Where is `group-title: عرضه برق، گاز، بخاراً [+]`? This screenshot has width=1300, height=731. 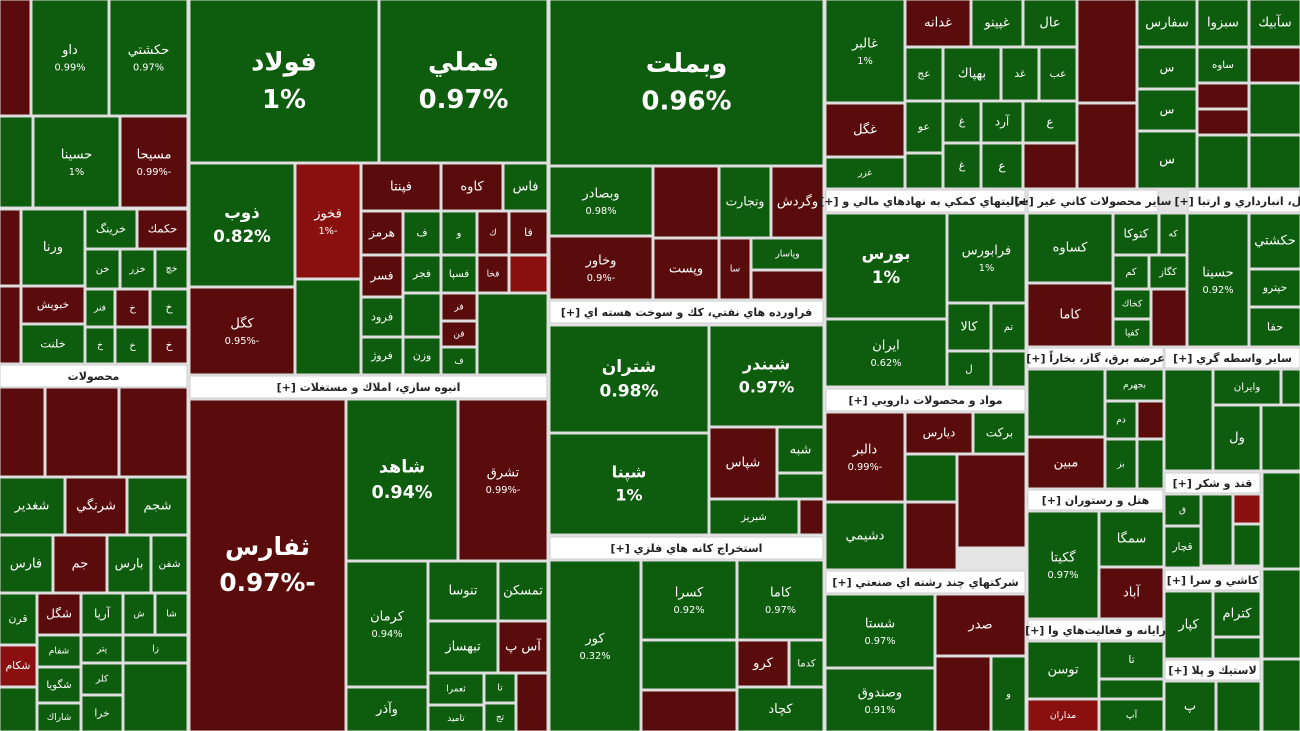
group-title: عرضه برق، گاز، بخاراً [+] is located at coordinates (1095, 357).